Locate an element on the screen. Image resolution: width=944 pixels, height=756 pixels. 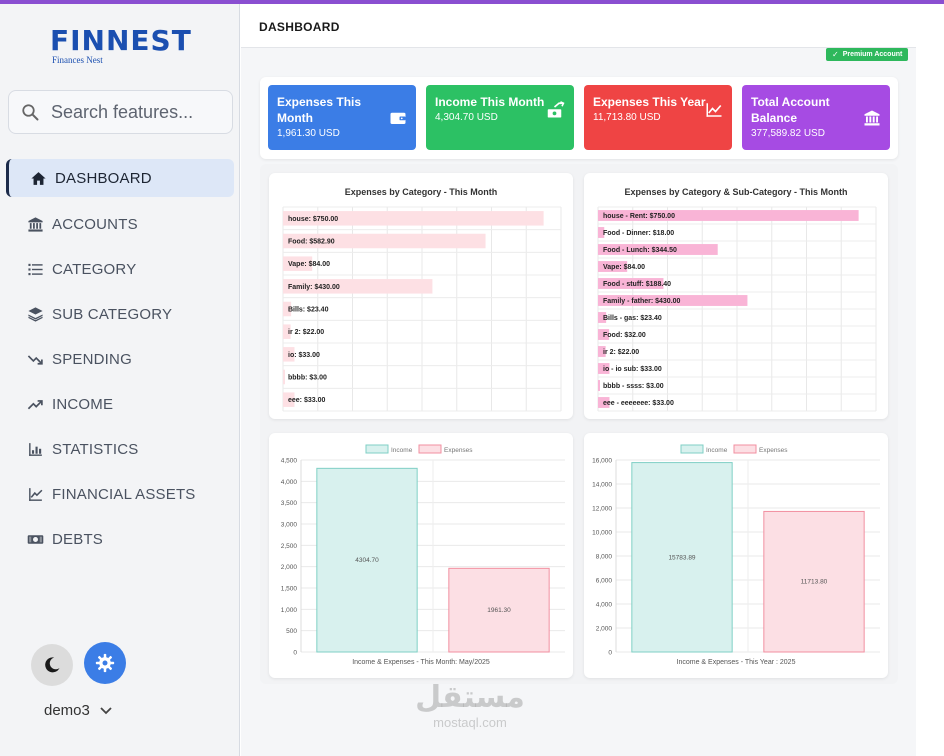
card-expenses-month: Expenses This Month 1,961.30 USD is located at coordinates (342, 117).